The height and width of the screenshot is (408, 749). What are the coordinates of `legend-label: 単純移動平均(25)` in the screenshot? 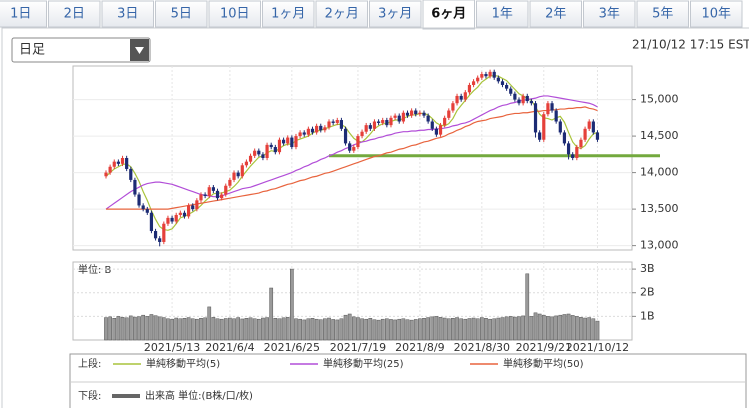 It's located at (363, 363).